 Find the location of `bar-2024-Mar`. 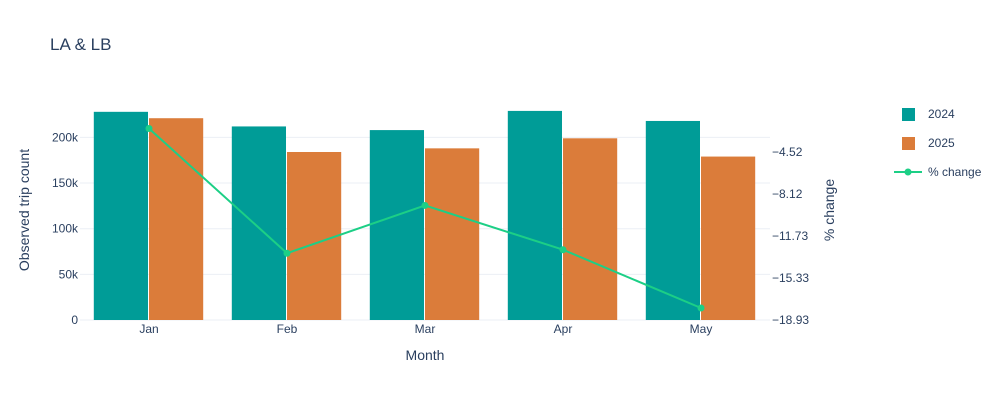

bar-2024-Mar is located at coordinates (396, 225).